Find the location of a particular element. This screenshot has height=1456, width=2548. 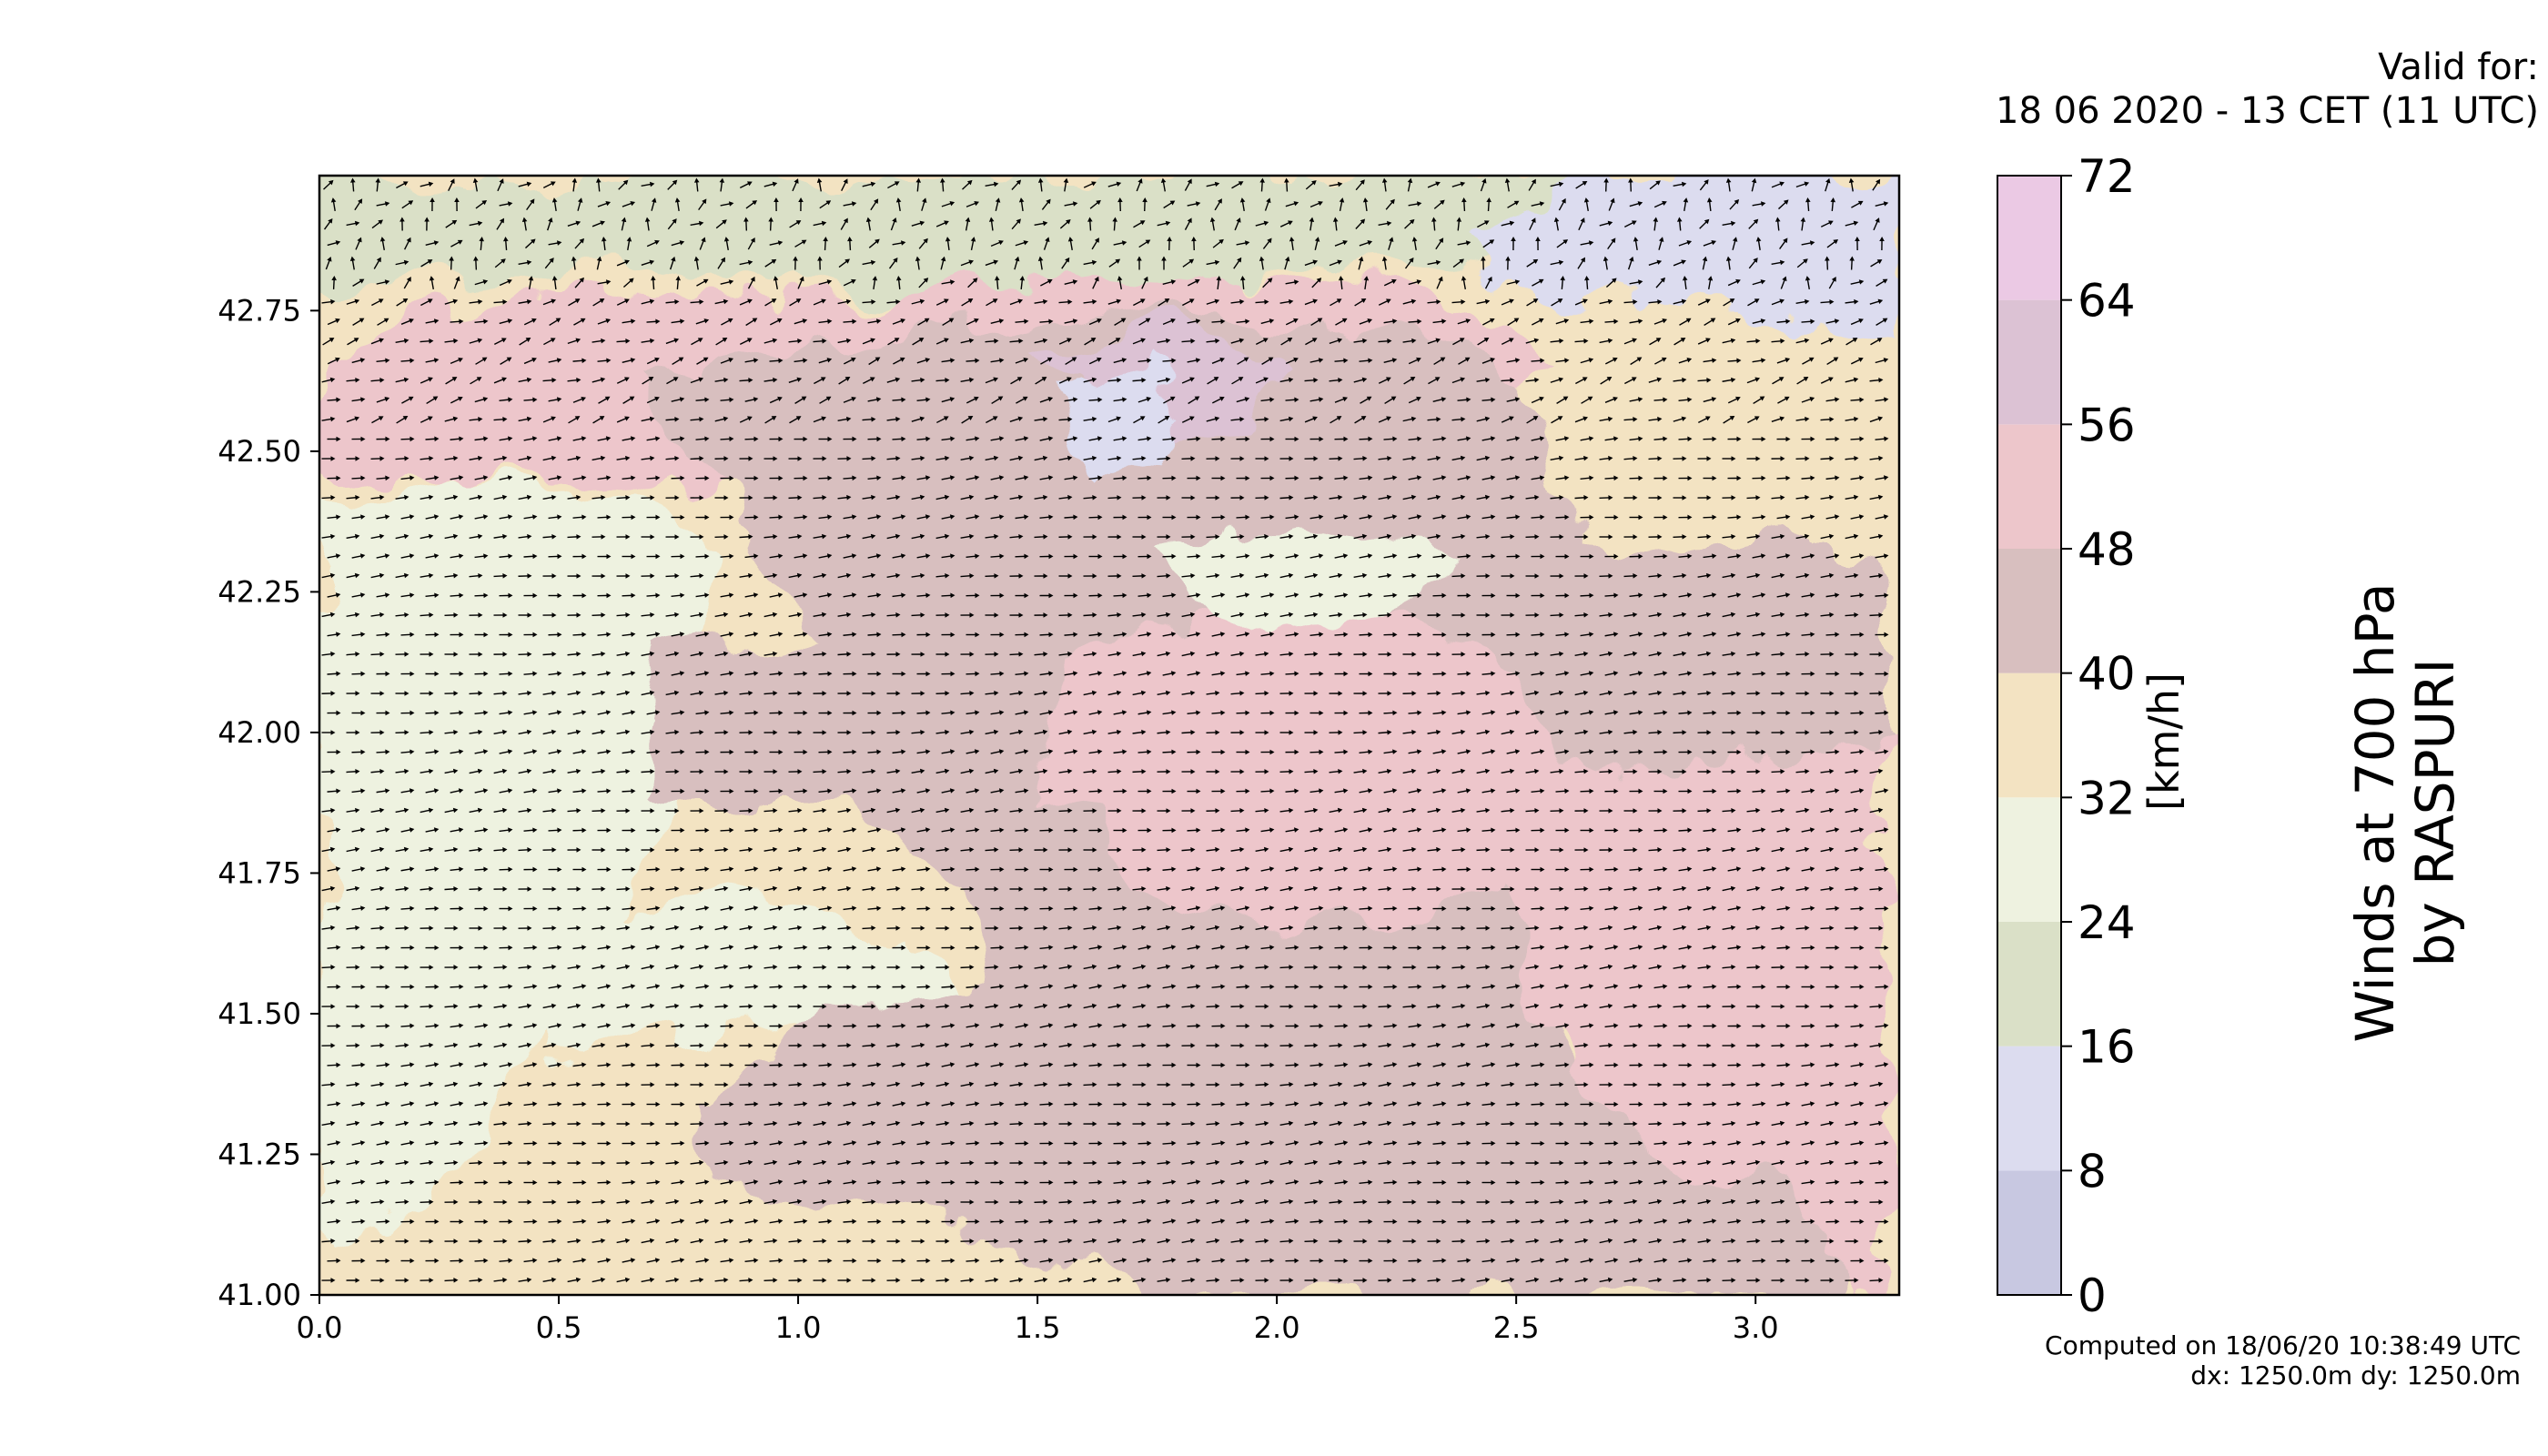

y-tick-label: 42.50 is located at coordinates (259, 452).